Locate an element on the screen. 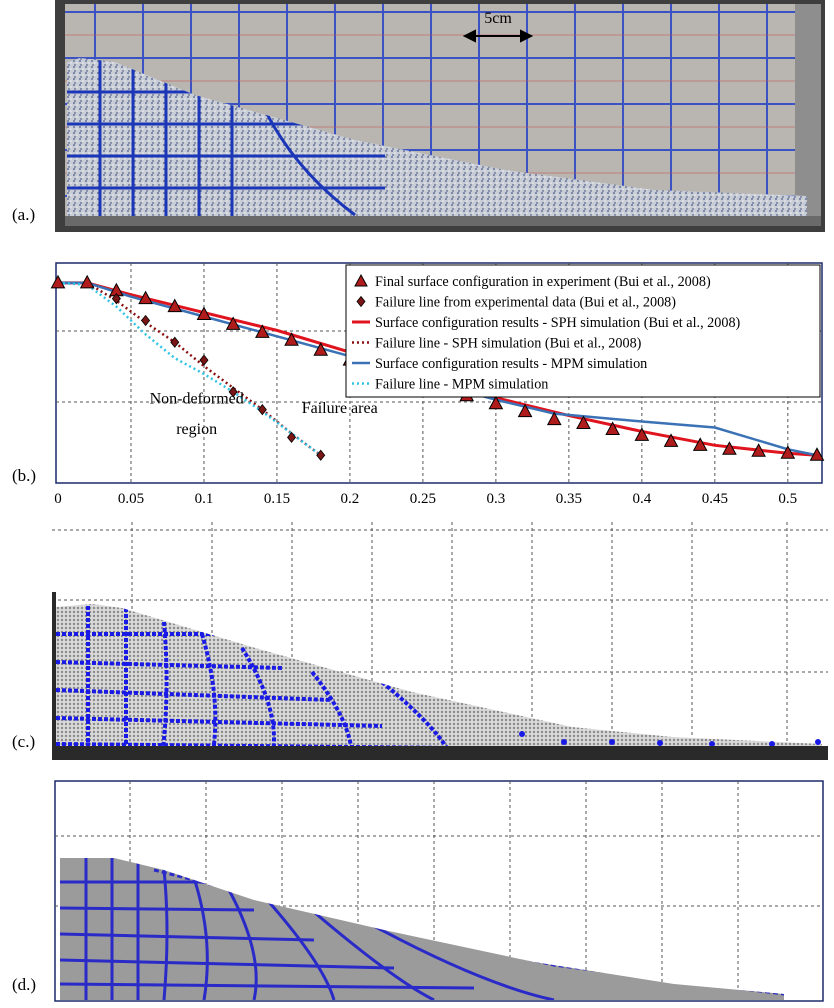 This screenshot has width=834, height=1008. x-tick-label: 0.5 is located at coordinates (787, 499).